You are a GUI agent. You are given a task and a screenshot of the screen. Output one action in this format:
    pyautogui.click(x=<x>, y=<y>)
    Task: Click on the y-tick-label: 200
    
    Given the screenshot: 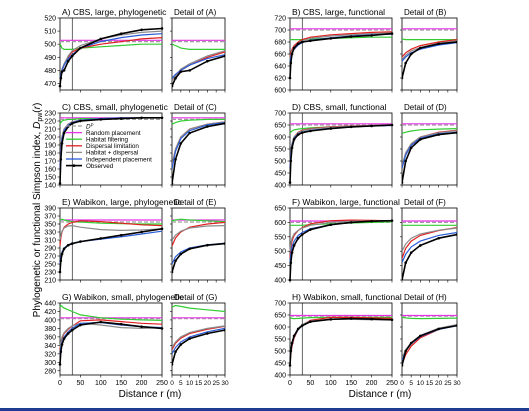 What is the action you would take?
    pyautogui.click(x=50, y=138)
    